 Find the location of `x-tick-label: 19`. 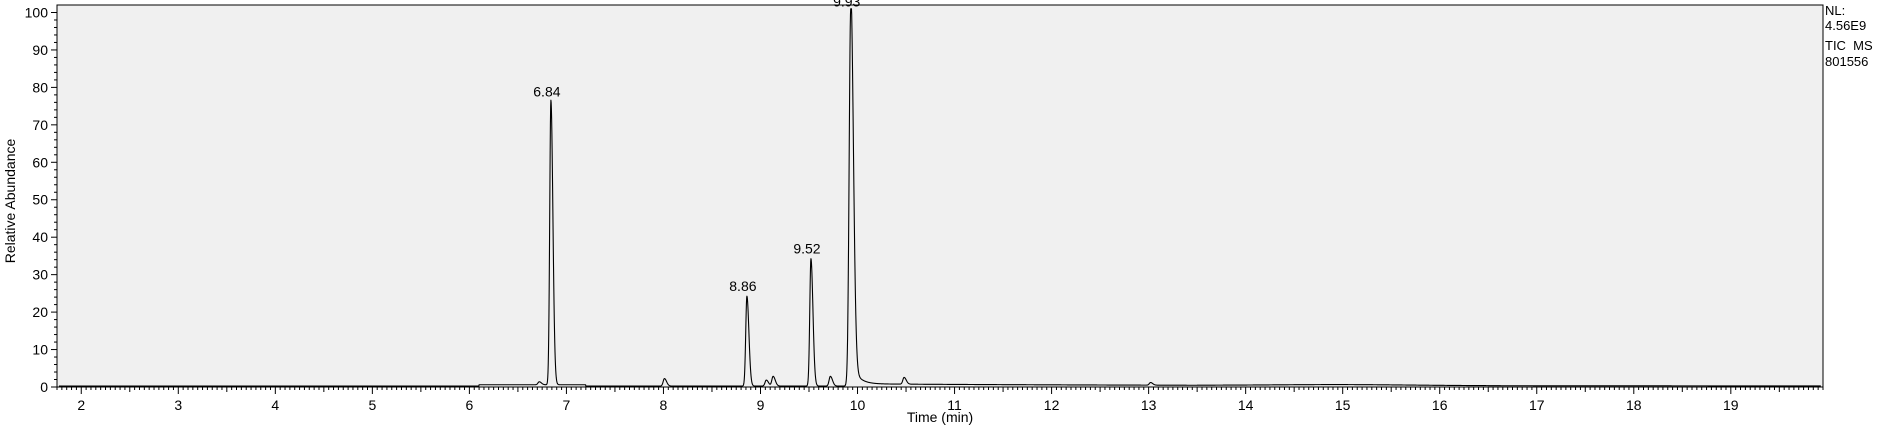

x-tick-label: 19 is located at coordinates (1731, 405).